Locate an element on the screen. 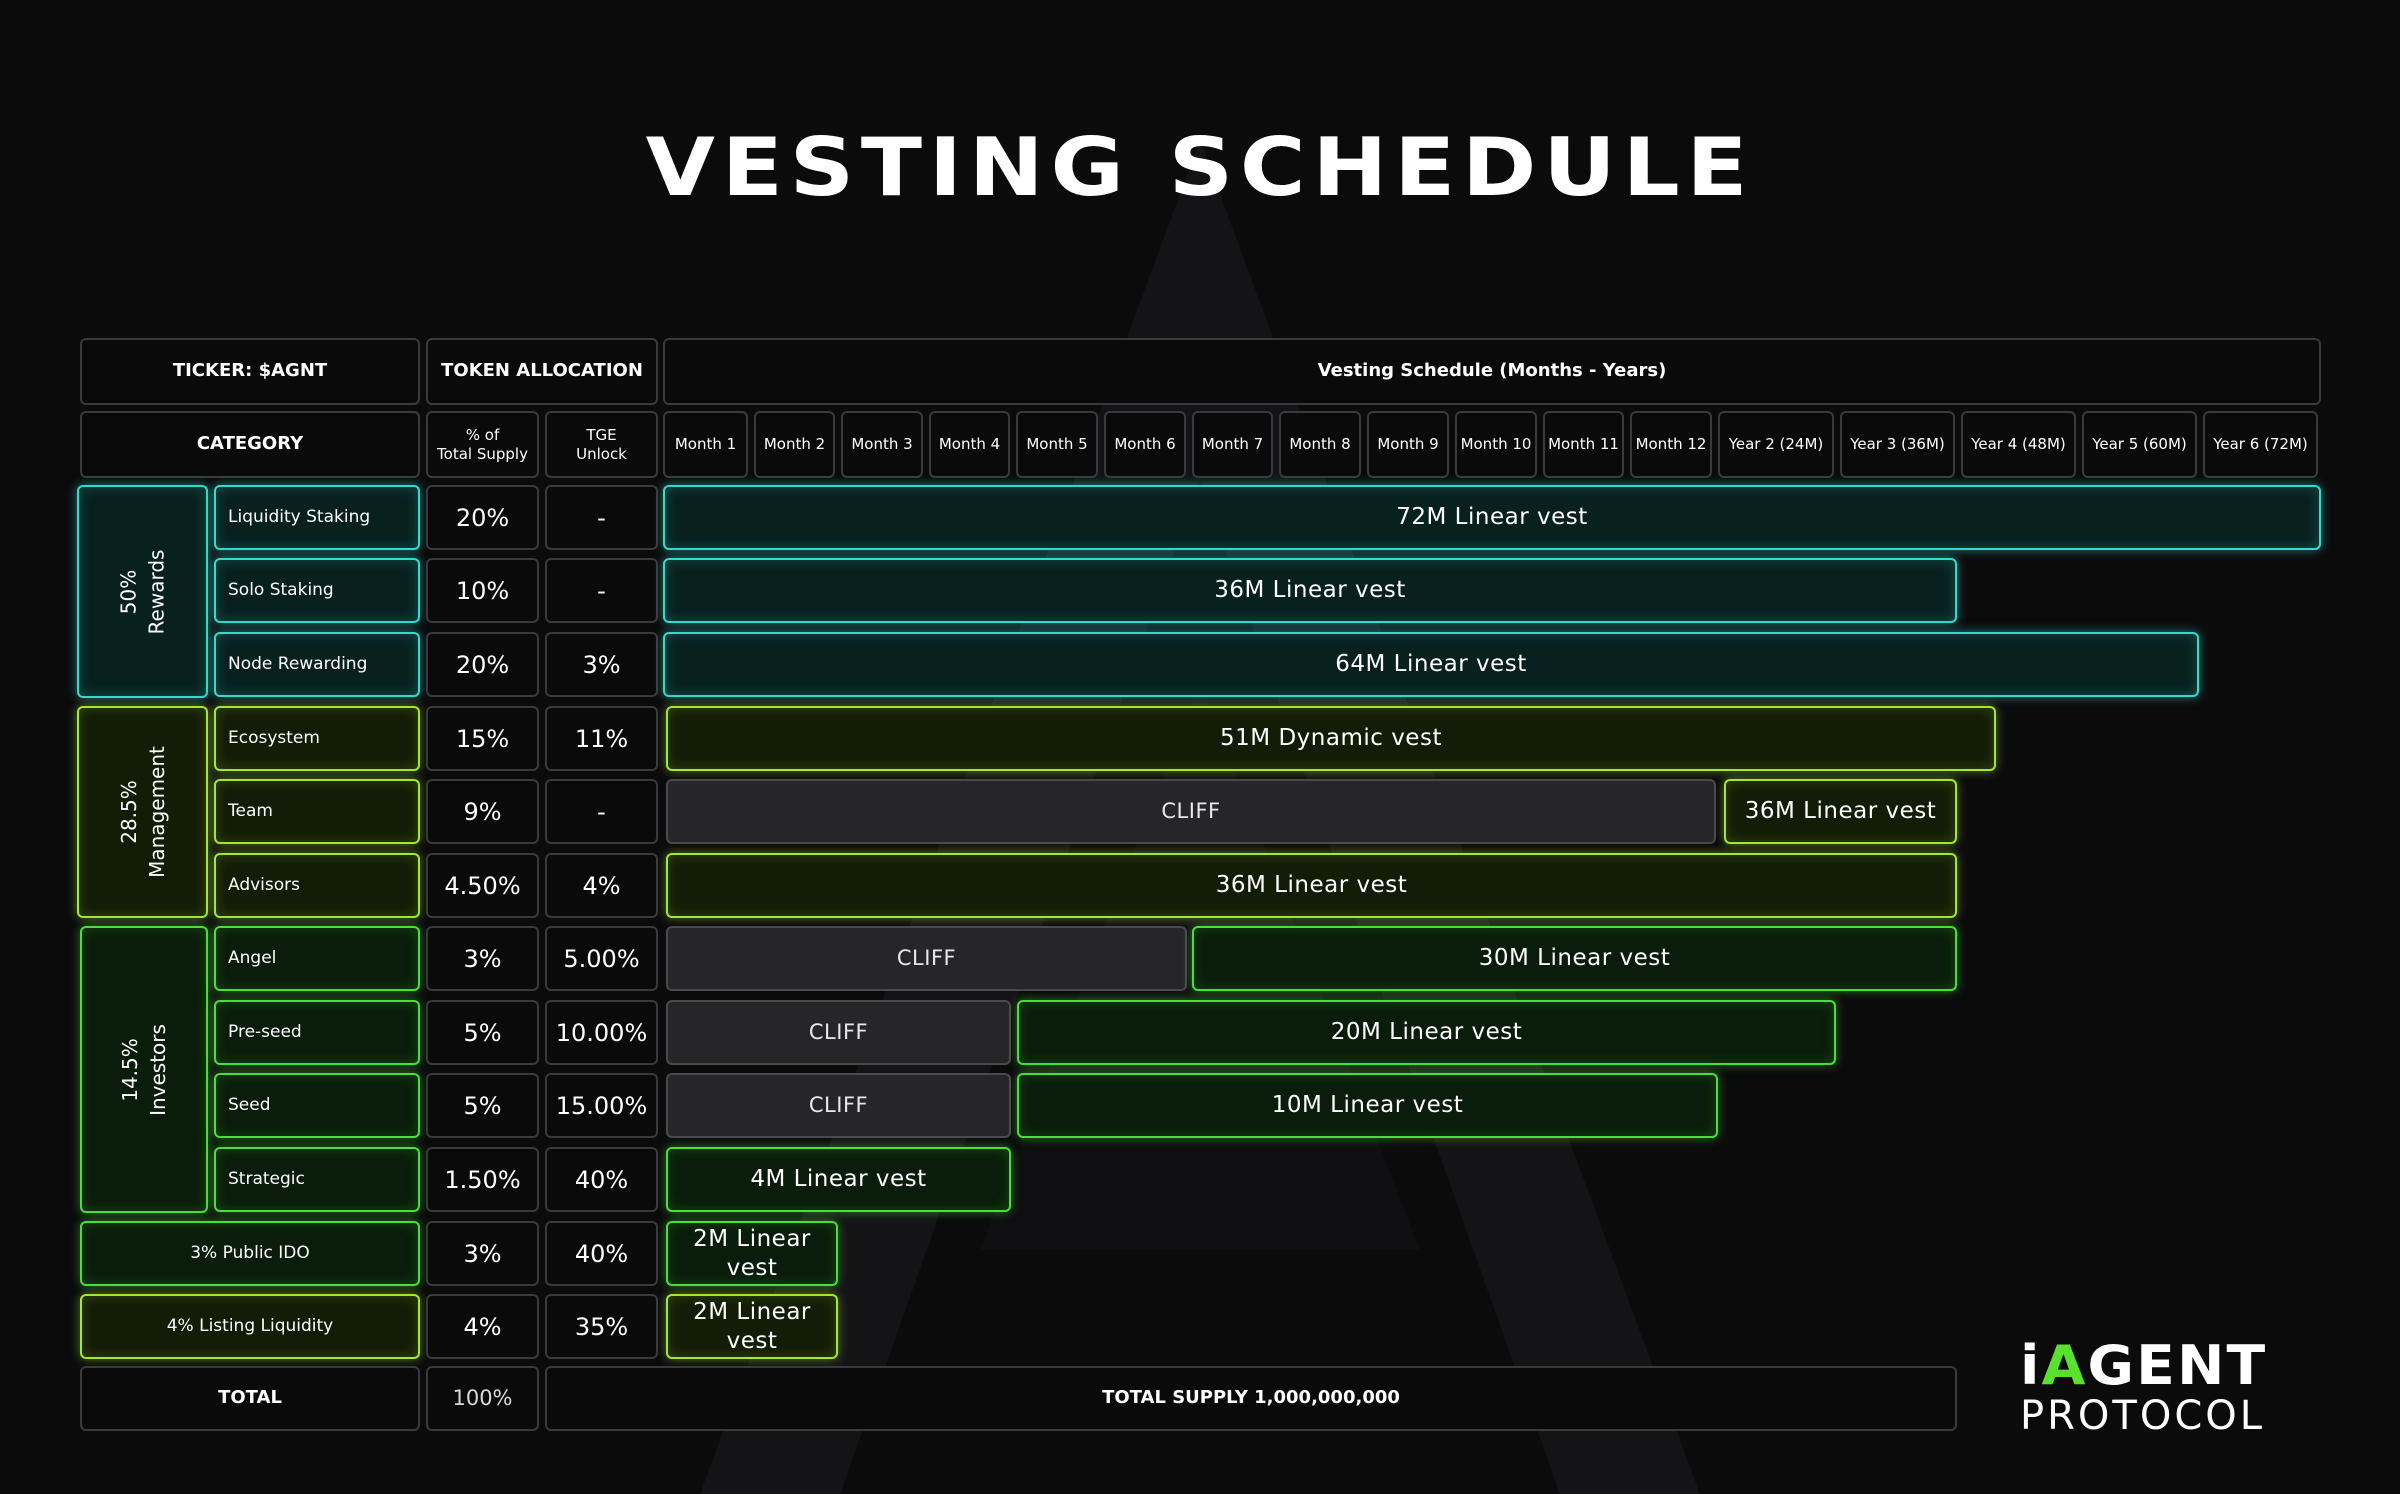 The height and width of the screenshot is (1494, 2400). period-header-8: Month 8 is located at coordinates (1320, 444).